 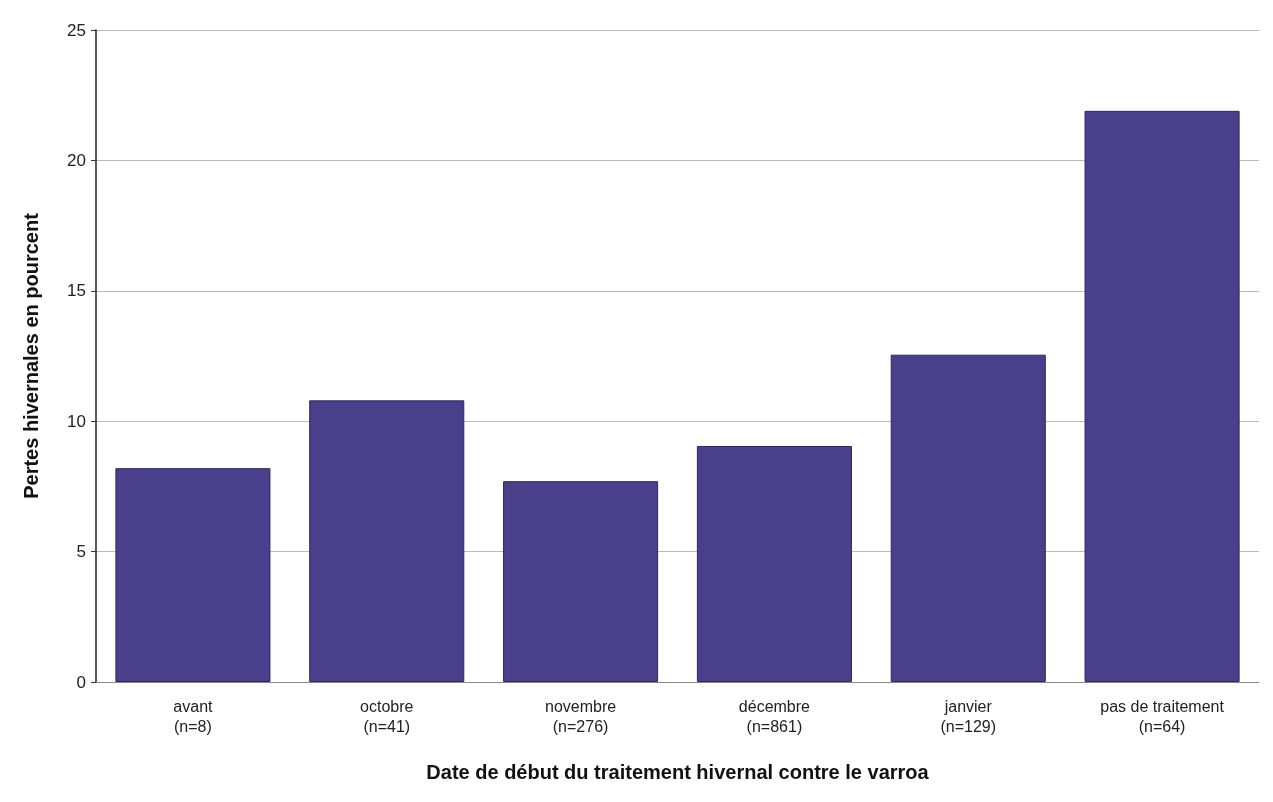 What do you see at coordinates (31, 355) in the screenshot?
I see `y-axis-title: Pertes hivernales en pourcent` at bounding box center [31, 355].